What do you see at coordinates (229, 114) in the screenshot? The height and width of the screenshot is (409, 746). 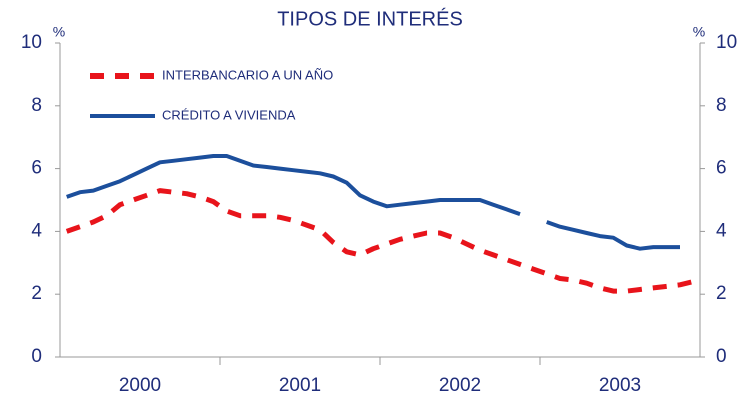 I see `legend-label: CRÉDITO A VIVIENDA` at bounding box center [229, 114].